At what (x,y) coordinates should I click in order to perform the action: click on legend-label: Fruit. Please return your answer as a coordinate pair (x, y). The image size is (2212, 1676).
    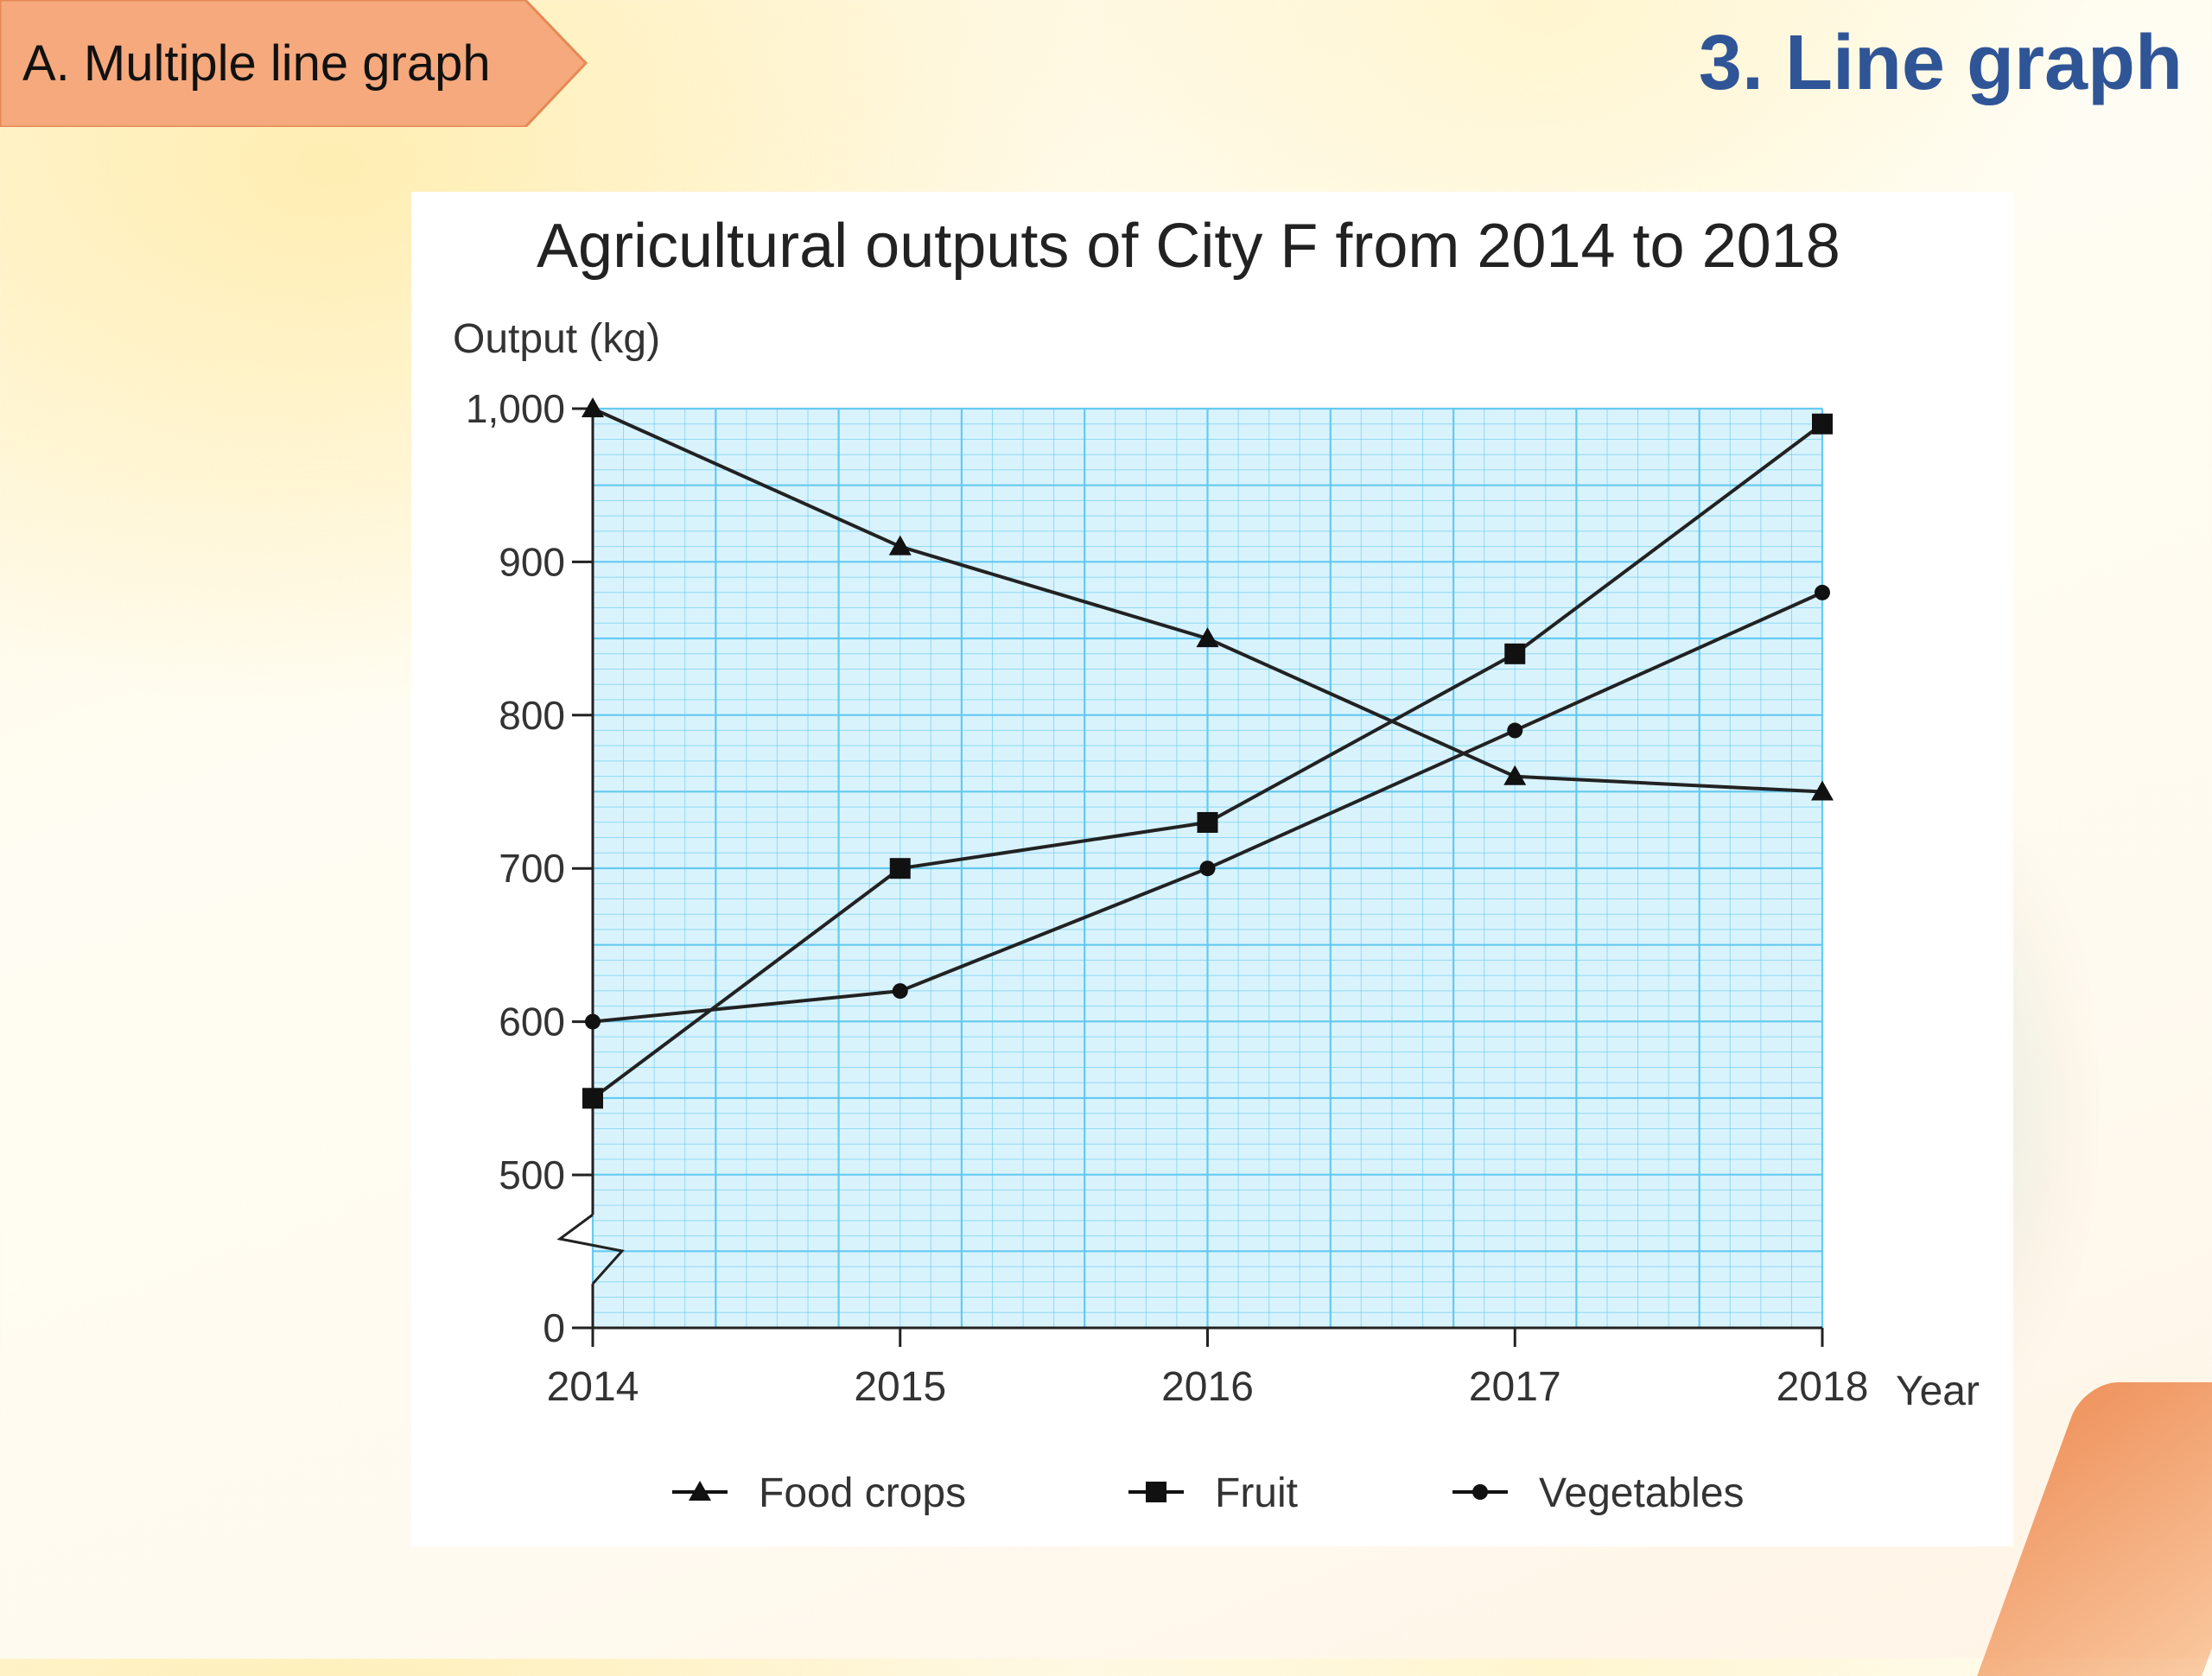
    Looking at the image, I should click on (1256, 1493).